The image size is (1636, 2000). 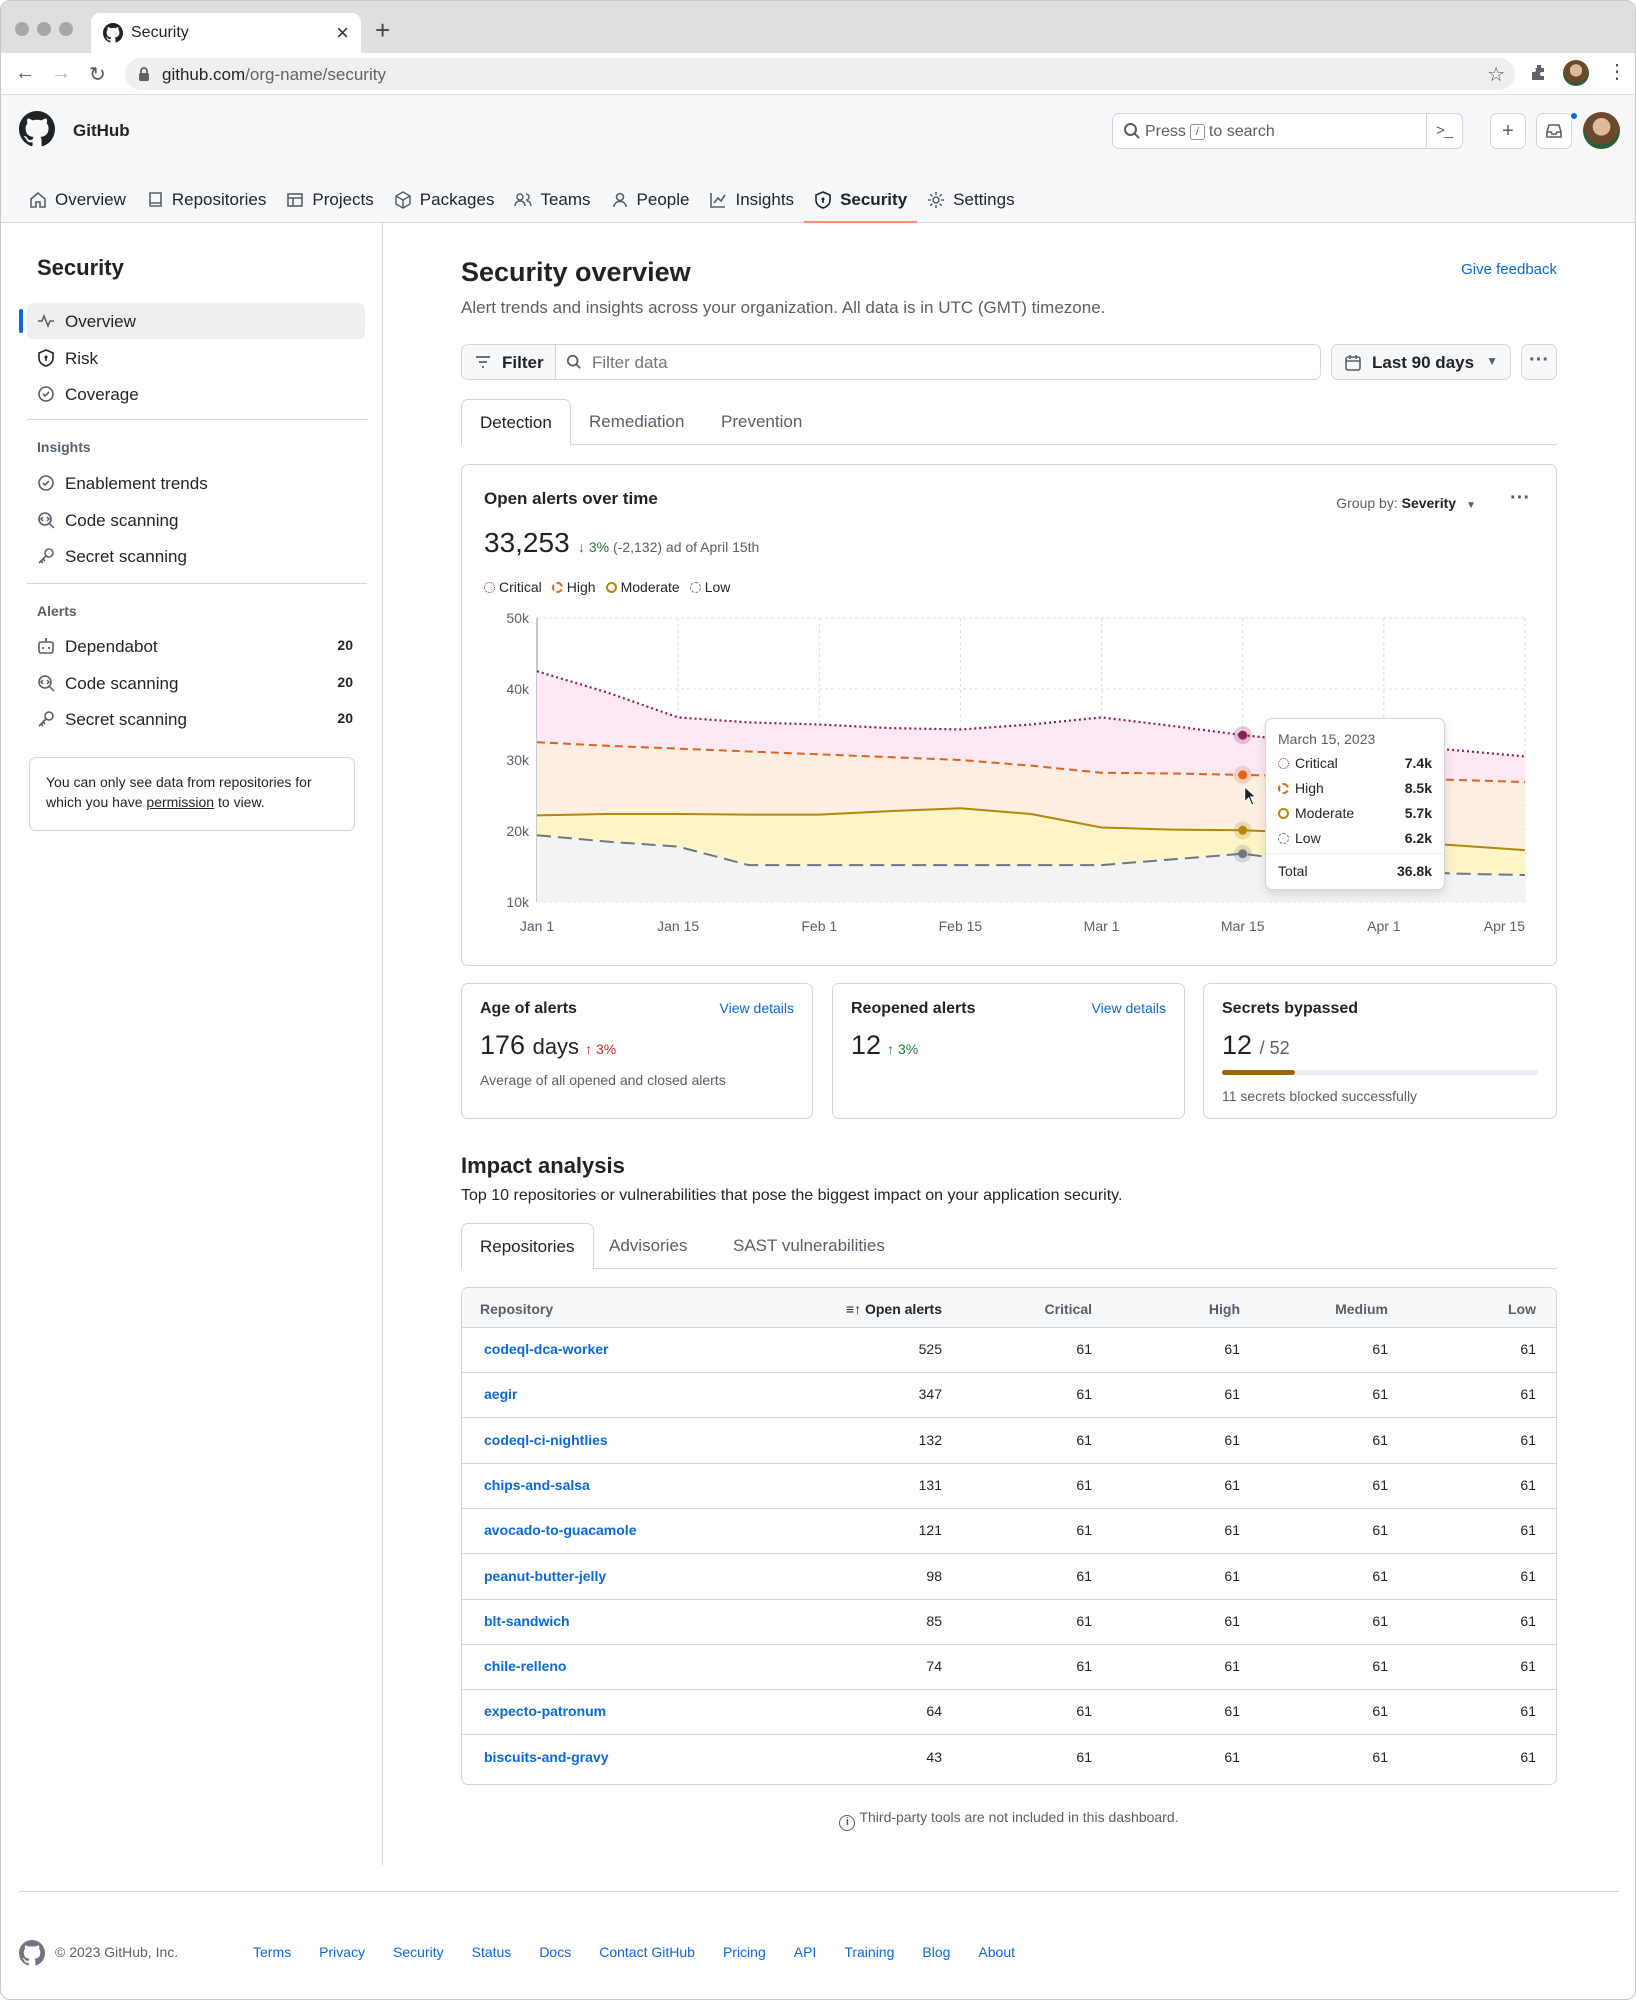 What do you see at coordinates (599, 547) in the screenshot?
I see `delta-percent: 3%` at bounding box center [599, 547].